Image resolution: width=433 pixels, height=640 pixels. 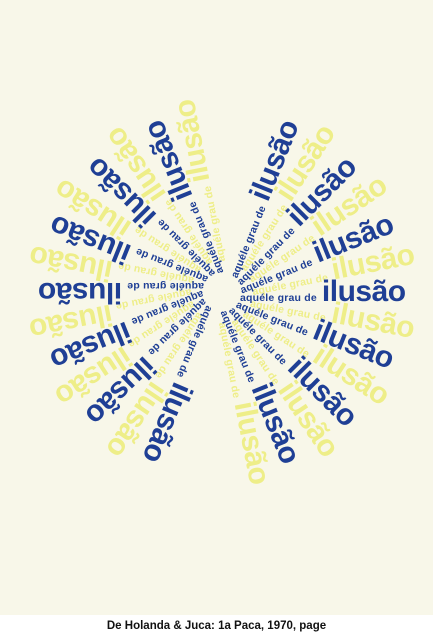 I want to click on poem-ray-blue: aquéle grau de ilusão, so click(x=323, y=292).